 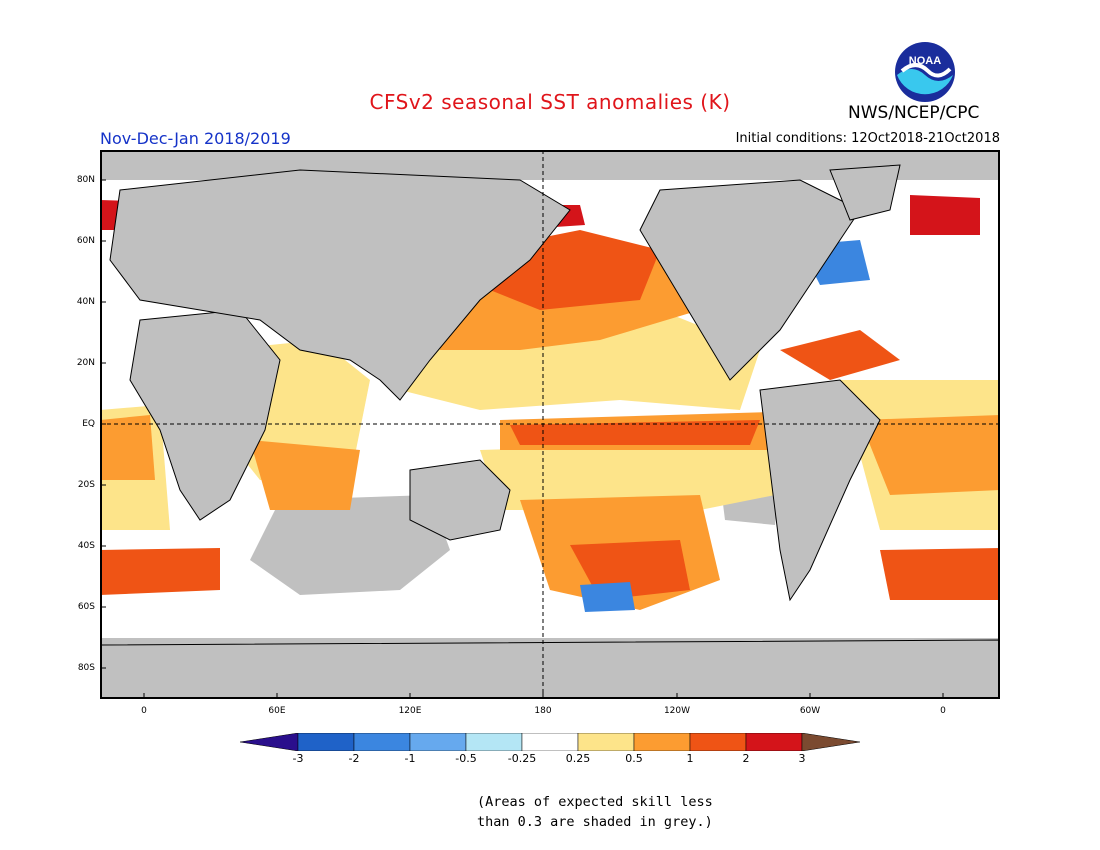 What do you see at coordinates (86, 668) in the screenshot?
I see `lat-label-80s: 80S` at bounding box center [86, 668].